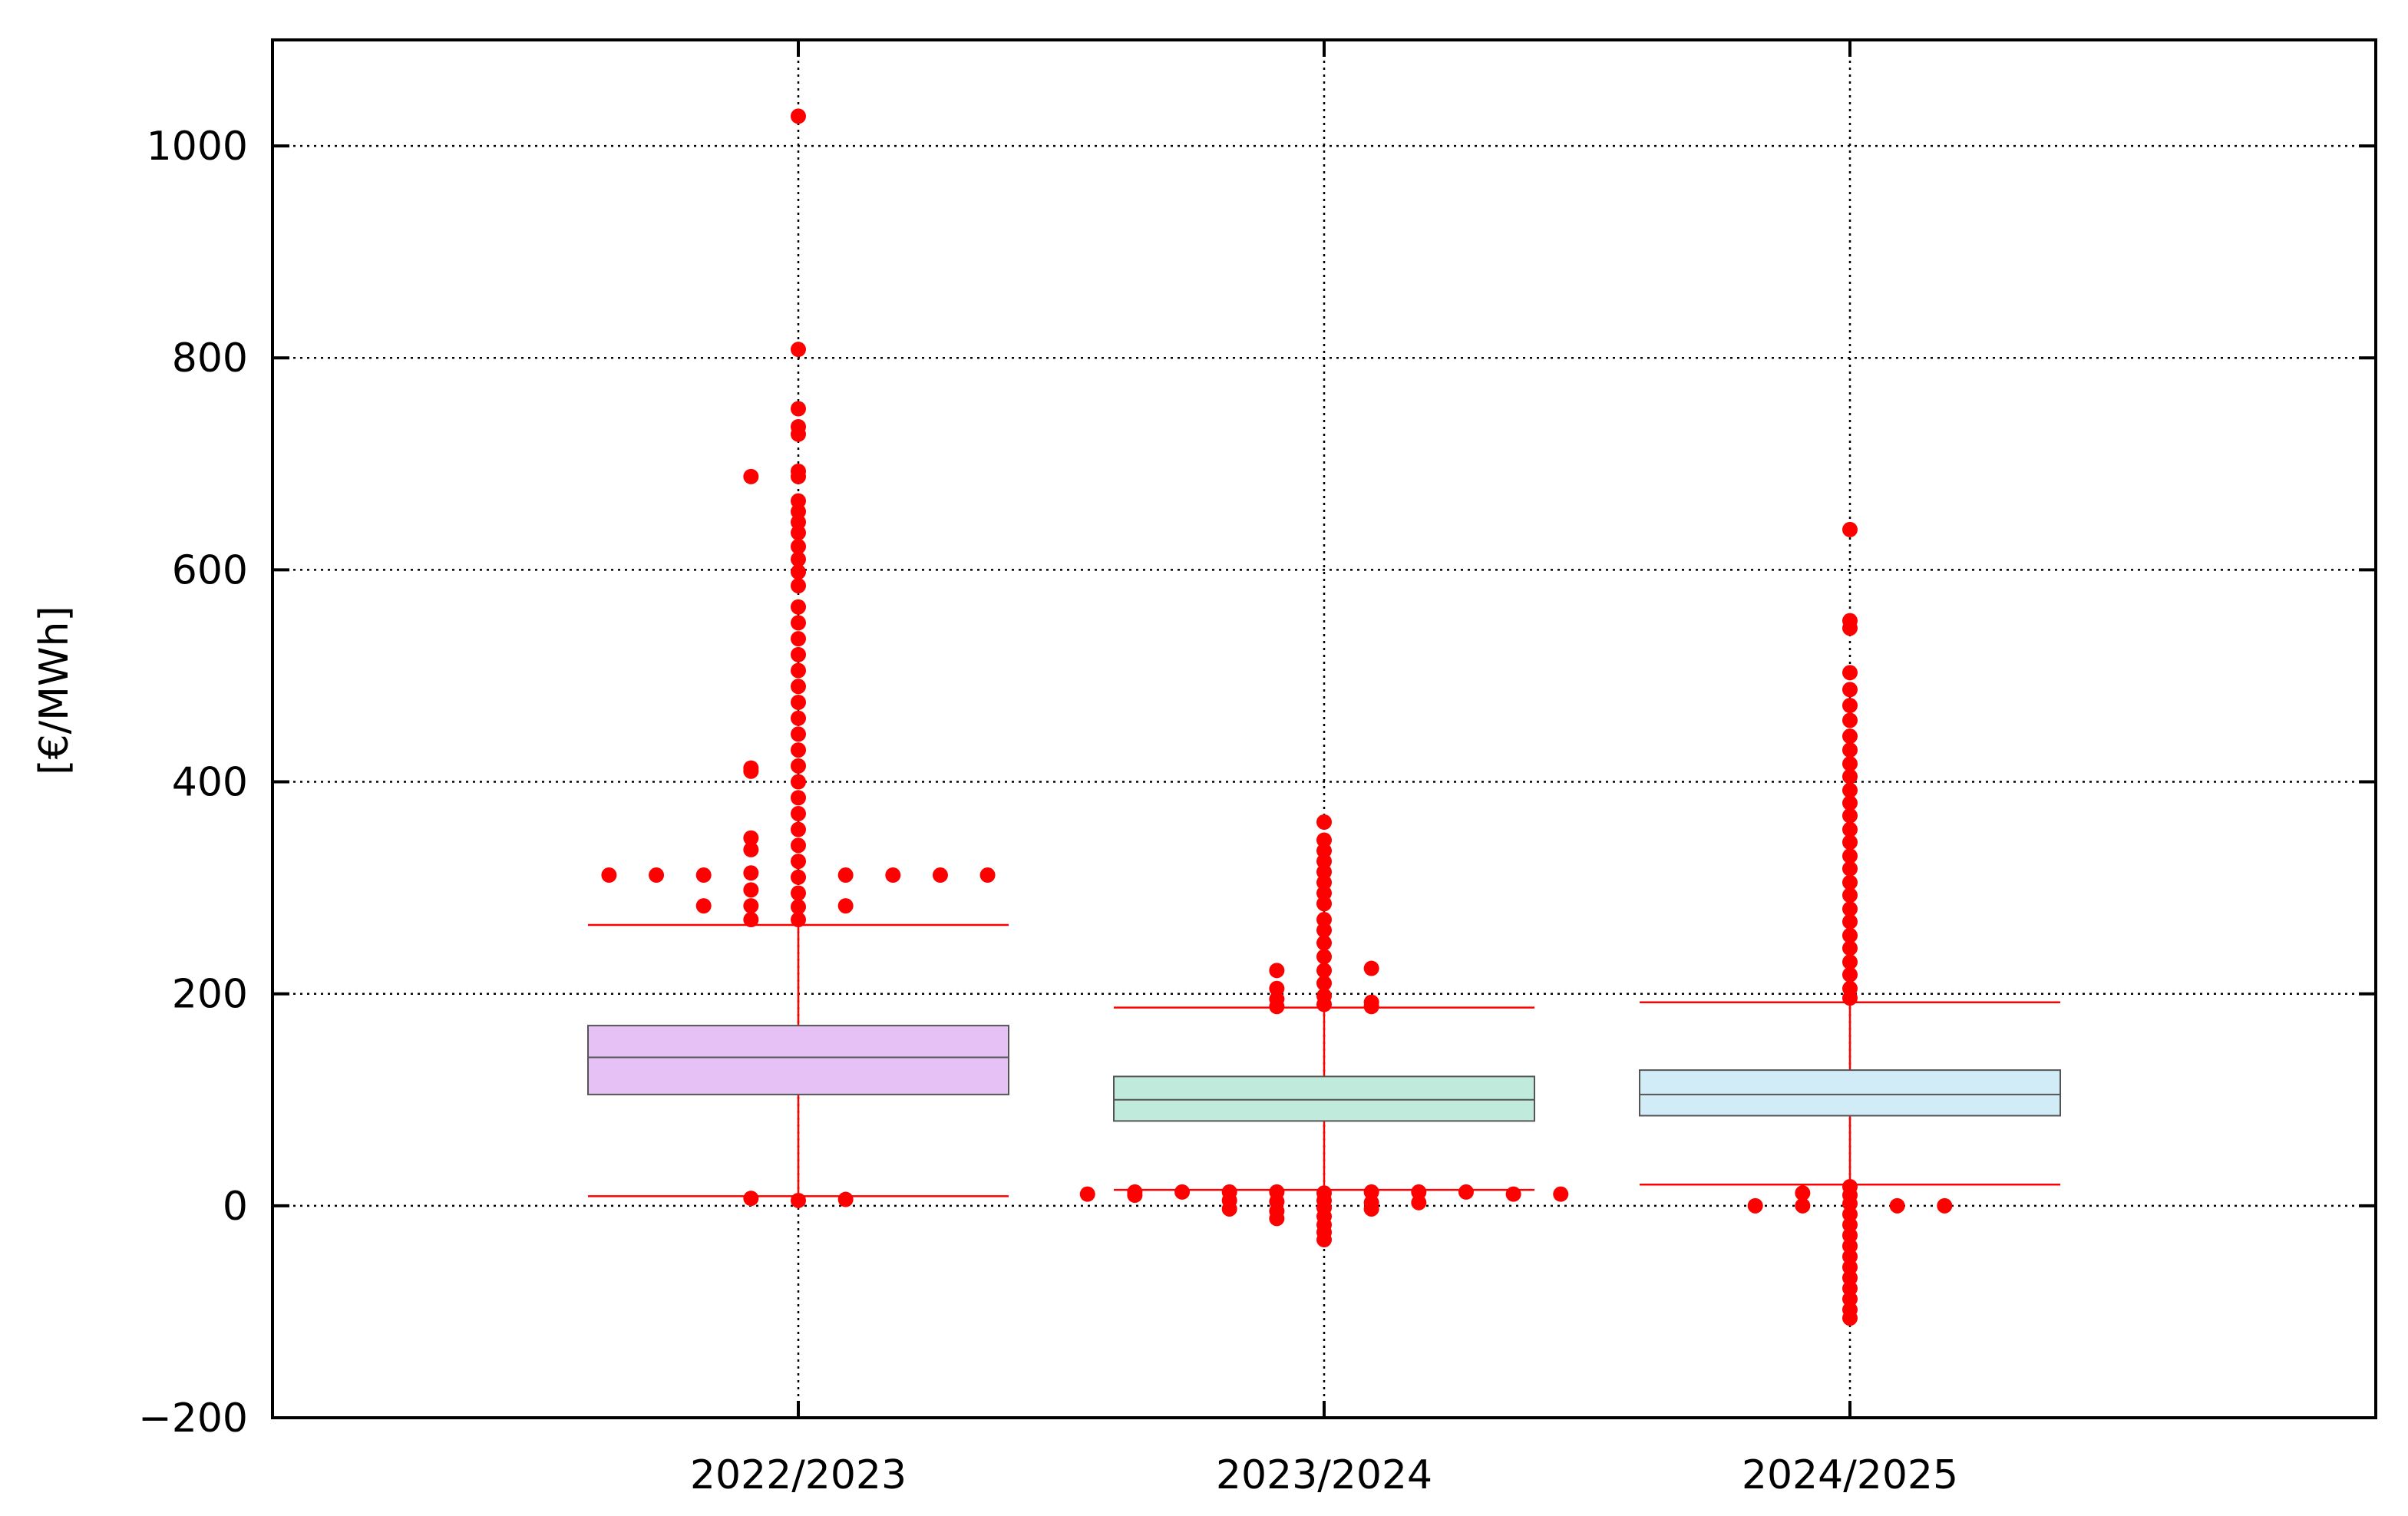 The height and width of the screenshot is (1516, 2408). What do you see at coordinates (210, 783) in the screenshot?
I see `y-tick-label: 400` at bounding box center [210, 783].